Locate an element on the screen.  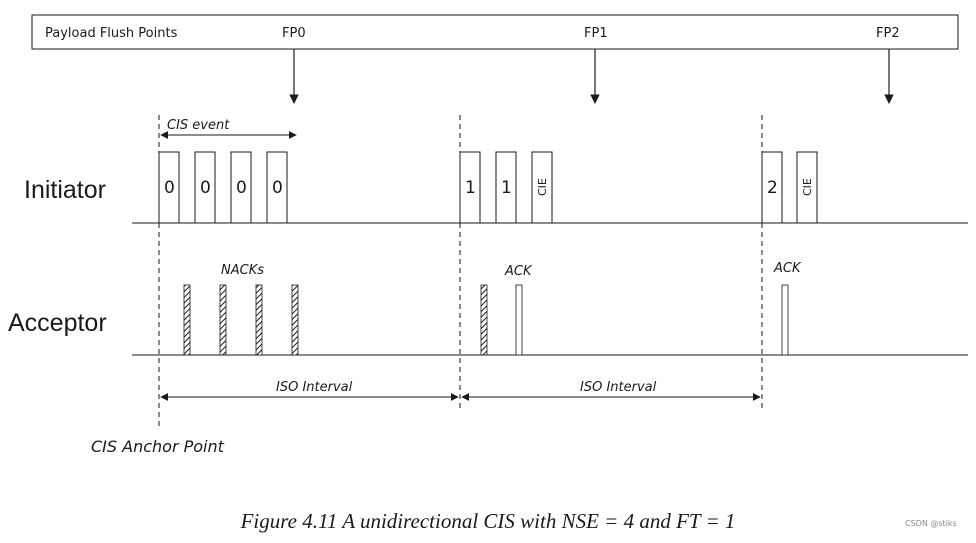
flush-point-label-fp1: FP1 is located at coordinates (596, 33).